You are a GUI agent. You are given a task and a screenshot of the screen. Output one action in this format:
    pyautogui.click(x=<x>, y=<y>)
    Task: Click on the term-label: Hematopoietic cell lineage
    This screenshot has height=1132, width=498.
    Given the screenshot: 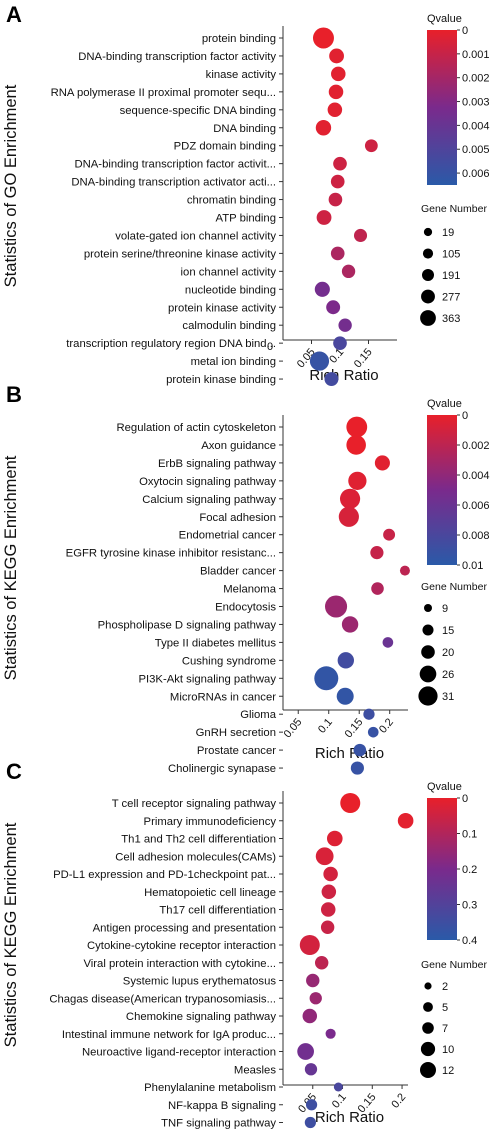 What is the action you would take?
    pyautogui.click(x=210, y=893)
    